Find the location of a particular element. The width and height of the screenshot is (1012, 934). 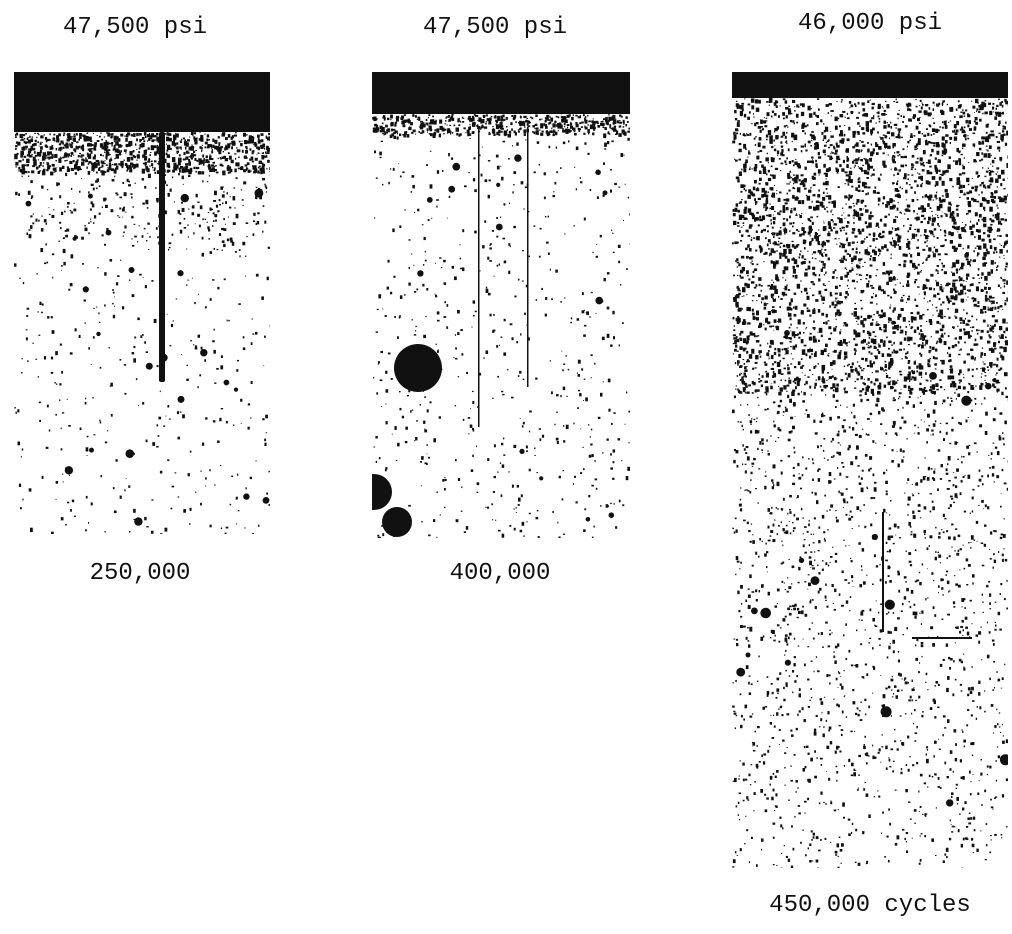

specimen-1-stress-label: 47,500 psi is located at coordinates (135, 27).